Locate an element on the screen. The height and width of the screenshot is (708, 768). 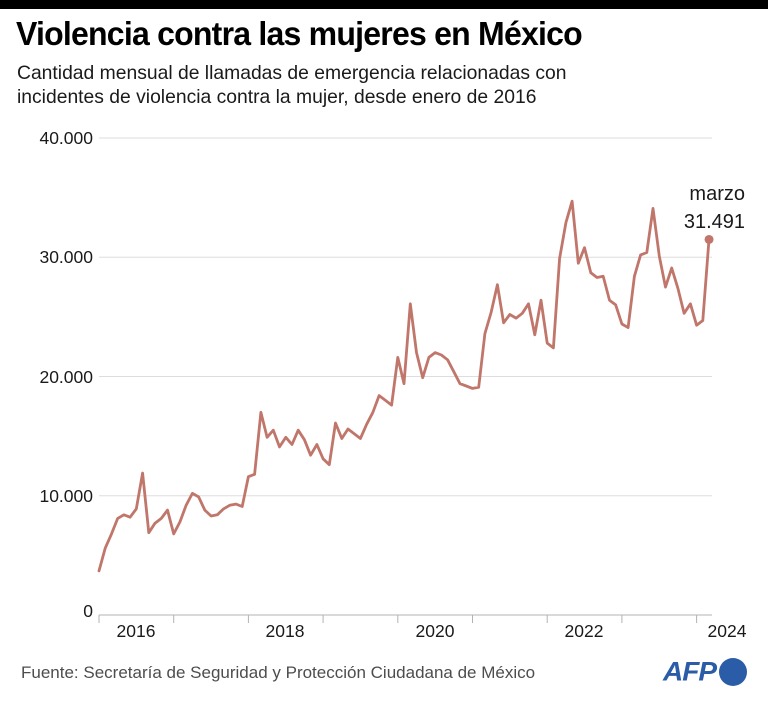
y-axis-tick-label-10000: 10.000 is located at coordinates (66, 496).